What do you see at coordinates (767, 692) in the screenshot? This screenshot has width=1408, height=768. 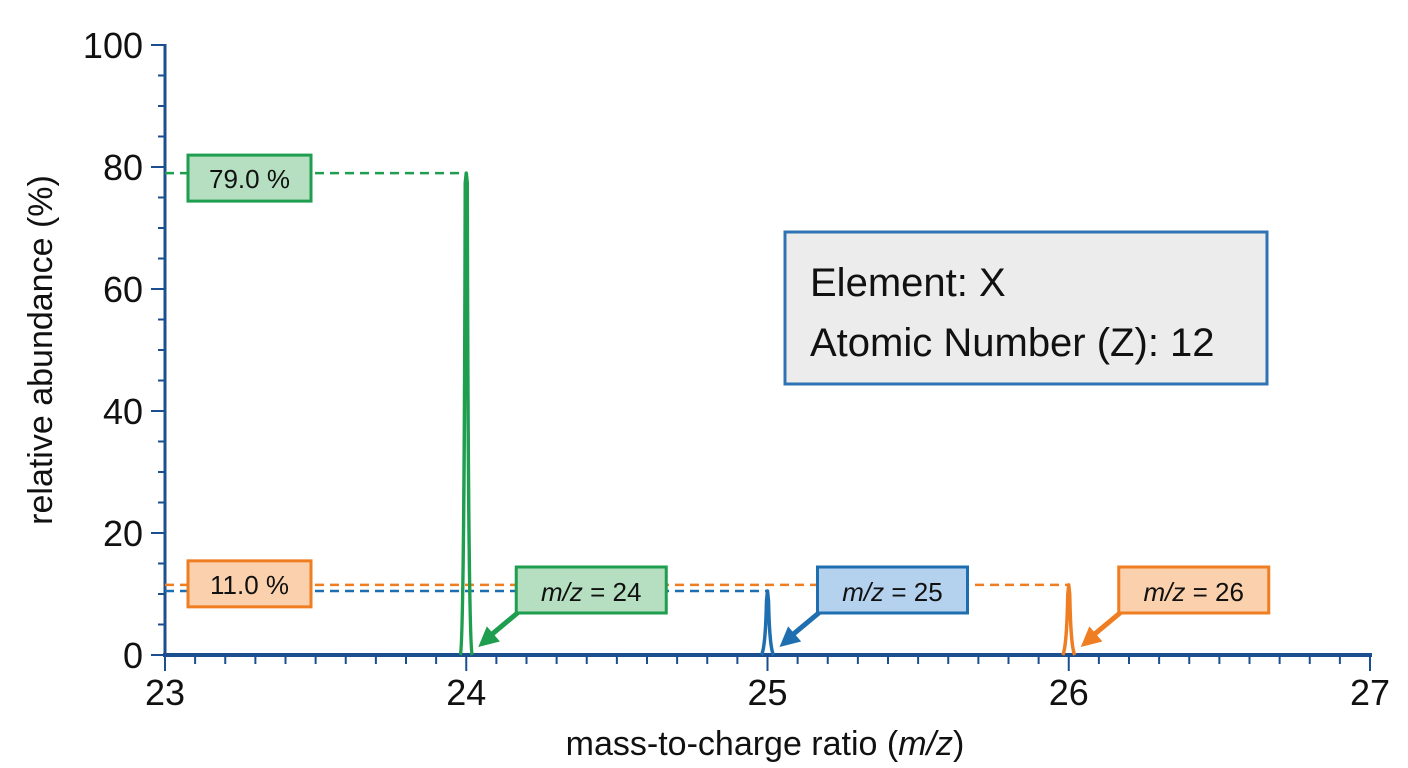 I see `x-tick-label: 25` at bounding box center [767, 692].